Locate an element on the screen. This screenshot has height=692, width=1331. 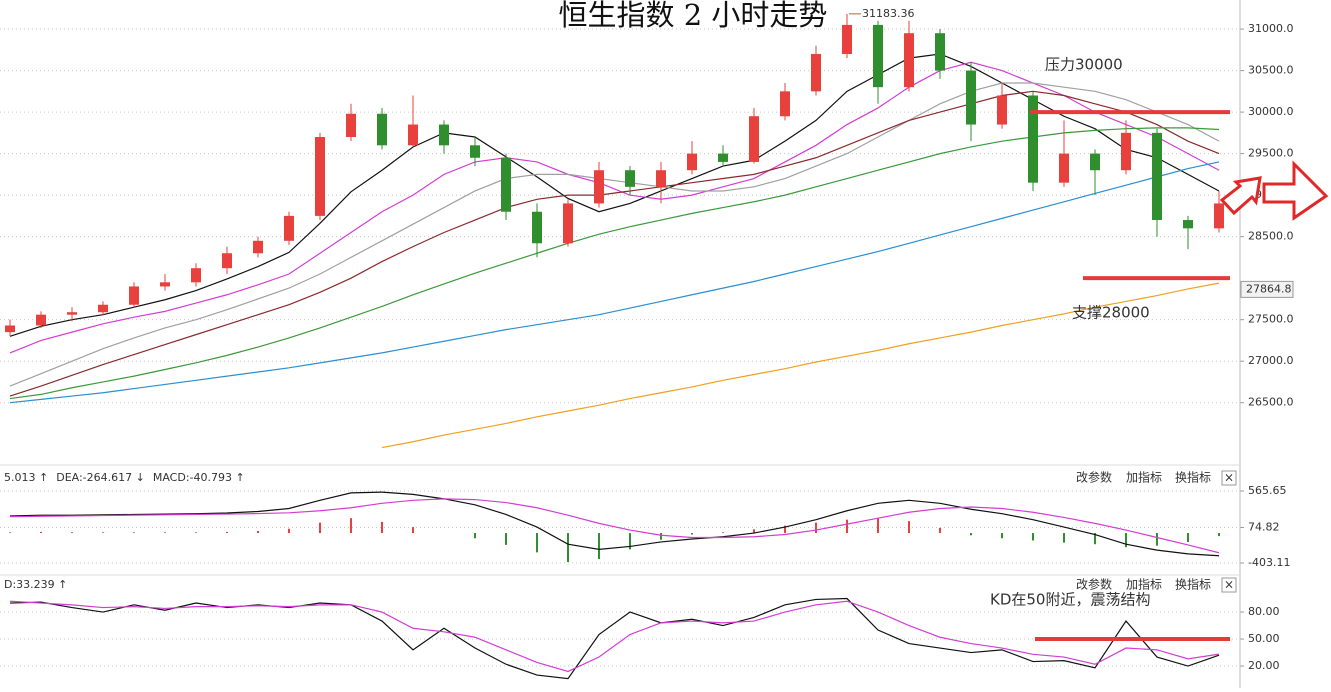
indicator-value: D:33.239 ↑ is located at coordinates (35, 584).